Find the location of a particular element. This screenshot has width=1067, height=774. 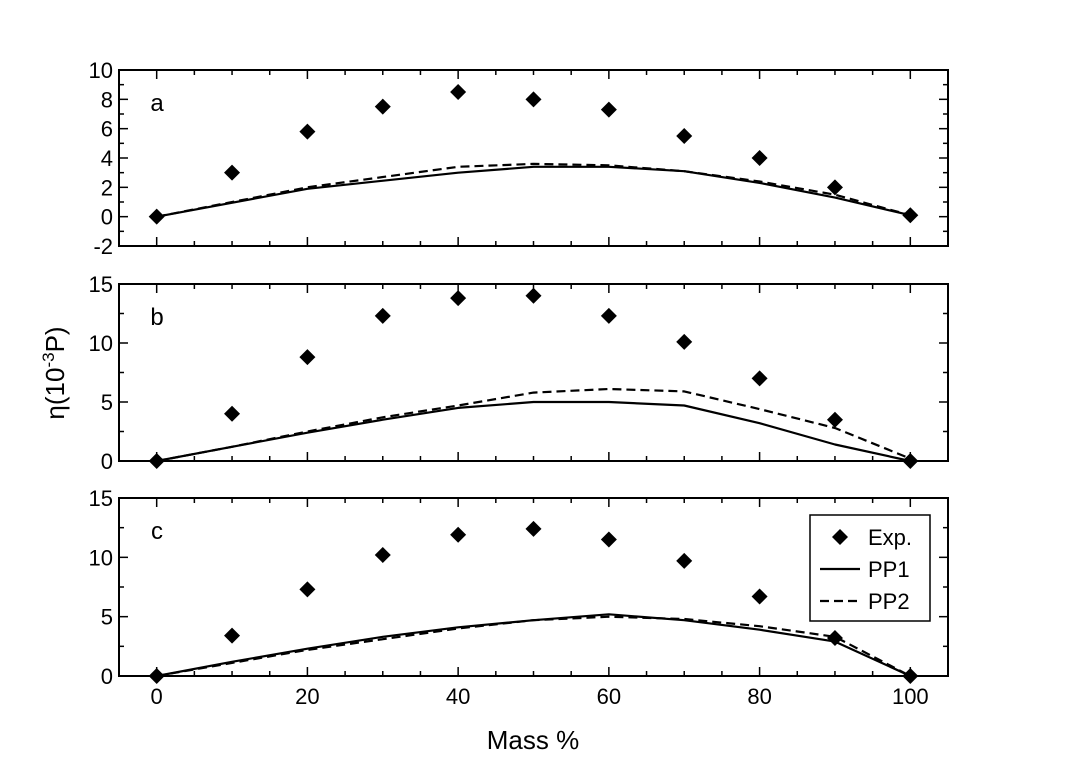

legend-label: PP2 is located at coordinates (889, 601).